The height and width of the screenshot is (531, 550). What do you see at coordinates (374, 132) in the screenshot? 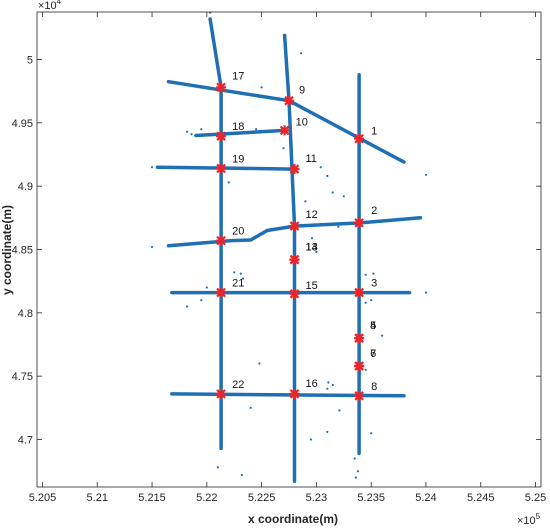
I see `node-label: 1` at bounding box center [374, 132].